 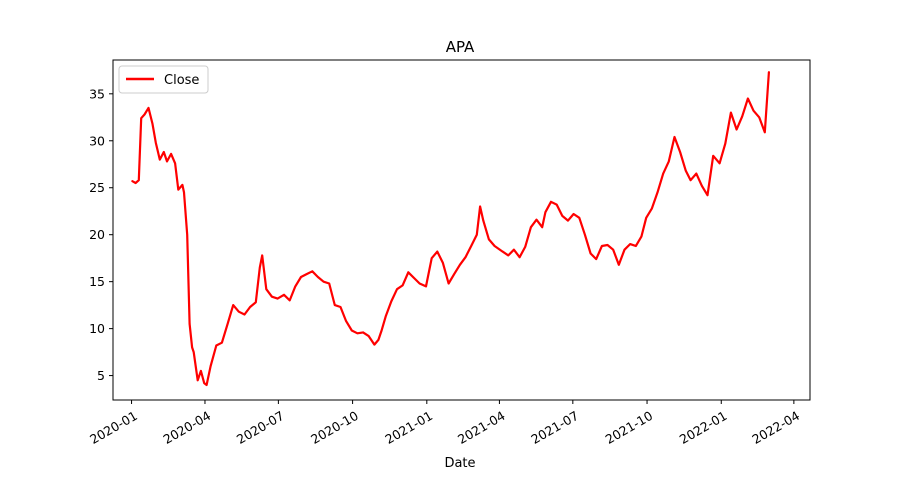 I want to click on legend-label-close: Close, so click(x=181, y=80).